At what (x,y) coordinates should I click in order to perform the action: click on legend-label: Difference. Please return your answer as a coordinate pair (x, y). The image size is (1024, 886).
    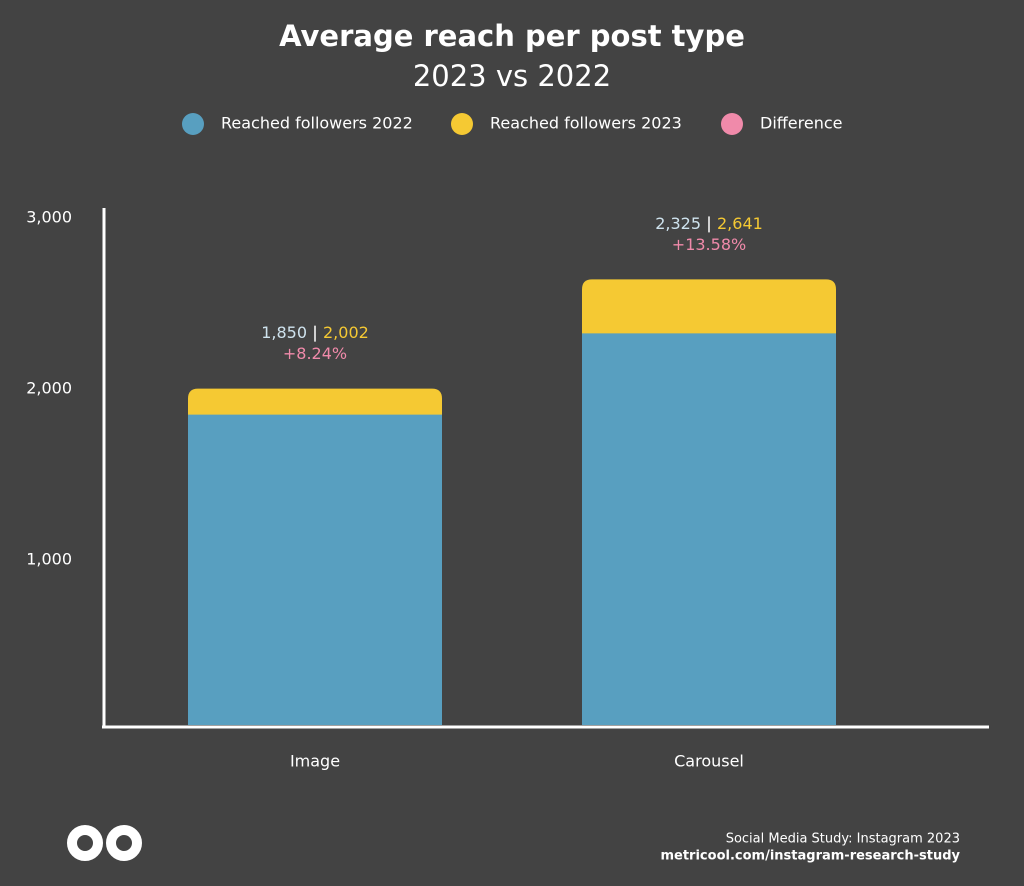
    Looking at the image, I should click on (801, 123).